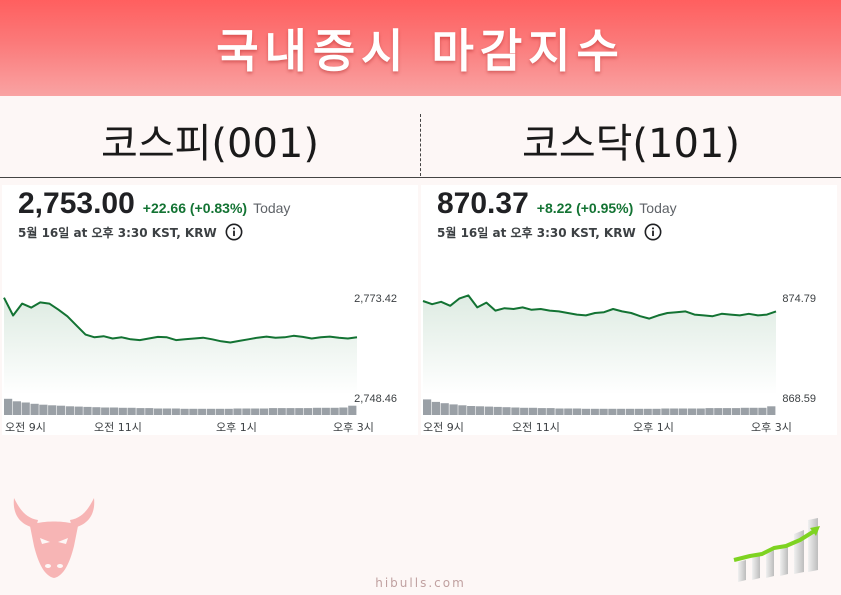 The image size is (841, 595). What do you see at coordinates (180, 320) in the screenshot?
I see `kospi-price-line` at bounding box center [180, 320].